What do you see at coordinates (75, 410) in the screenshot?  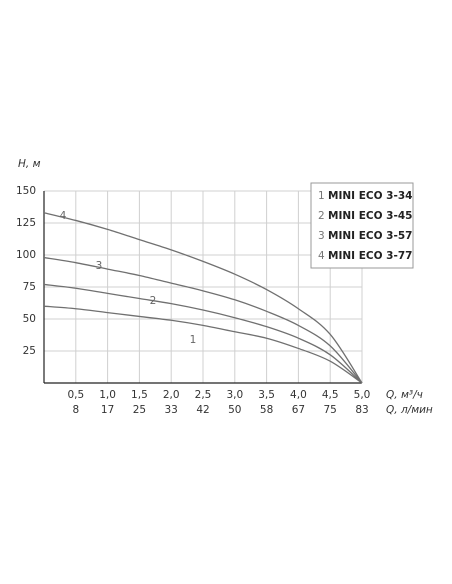 I see `x2-tick-label: 8` at bounding box center [75, 410].